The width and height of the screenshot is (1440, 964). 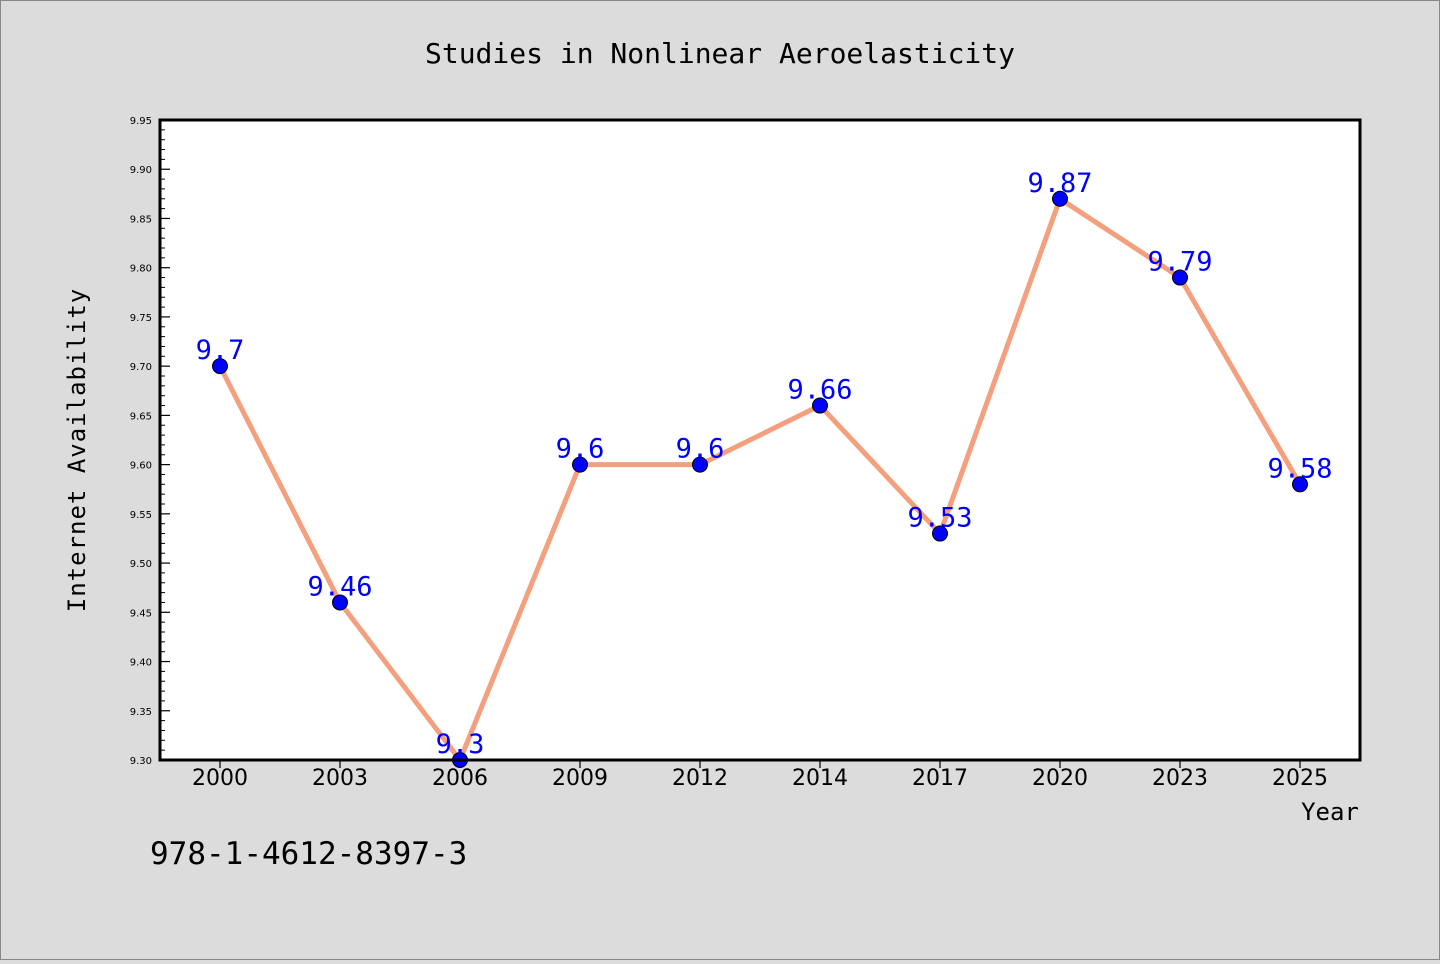 What do you see at coordinates (141, 613) in the screenshot?
I see `y-tick-label: 9.45` at bounding box center [141, 613].